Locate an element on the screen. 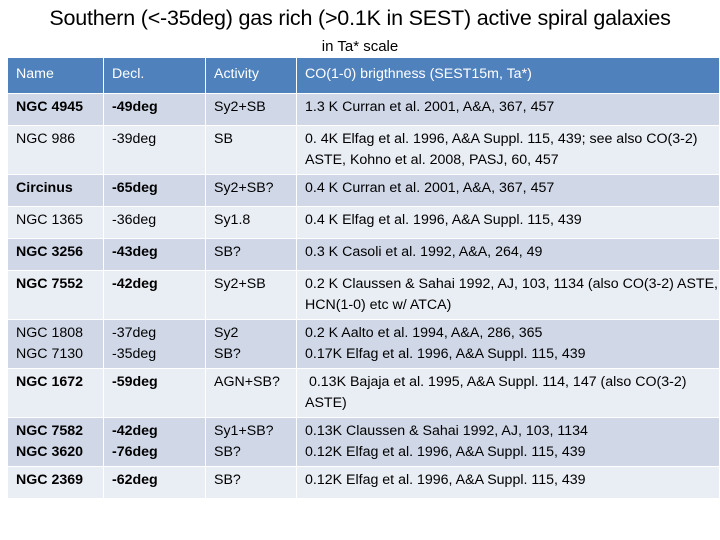  cell-decl: -59deg is located at coordinates (154, 393).